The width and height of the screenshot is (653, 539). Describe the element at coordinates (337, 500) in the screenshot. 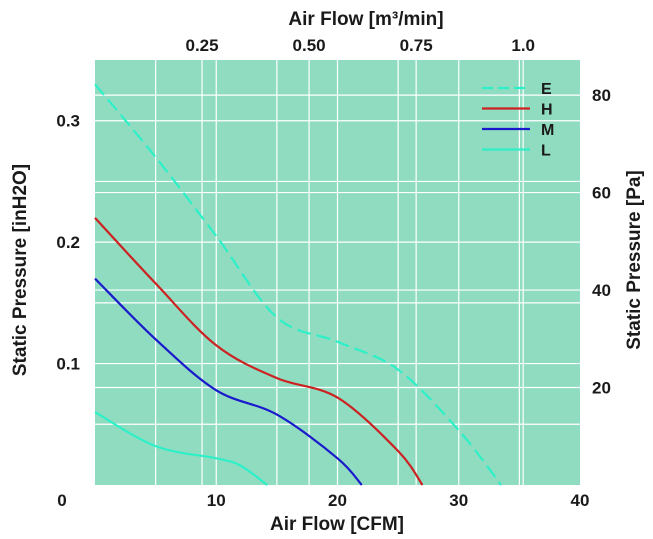

I see `x-tick-label: 20` at that location.